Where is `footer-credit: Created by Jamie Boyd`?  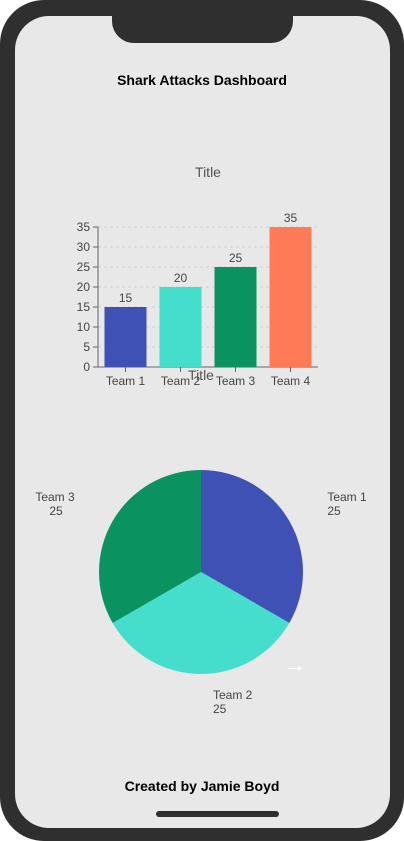
footer-credit: Created by Jamie Boyd is located at coordinates (202, 786).